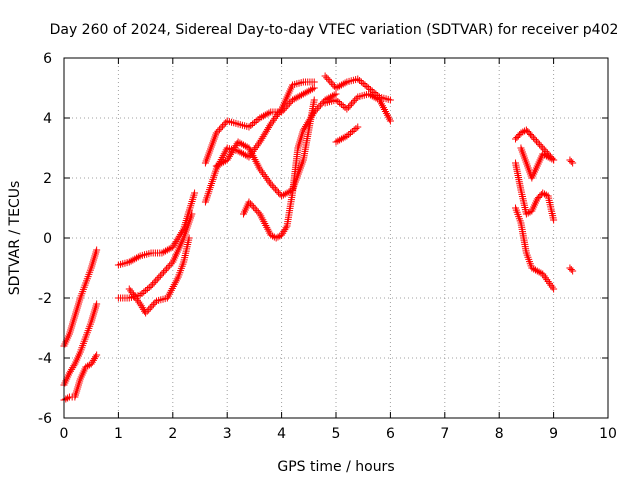  I want to click on x-tick-label: 4, so click(281, 434).